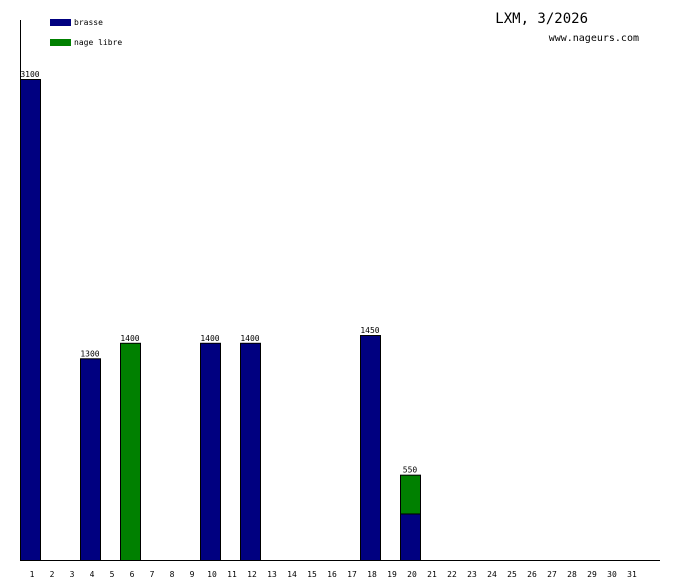 The image size is (680, 584). I want to click on x-tick-label: 4, so click(92, 574).